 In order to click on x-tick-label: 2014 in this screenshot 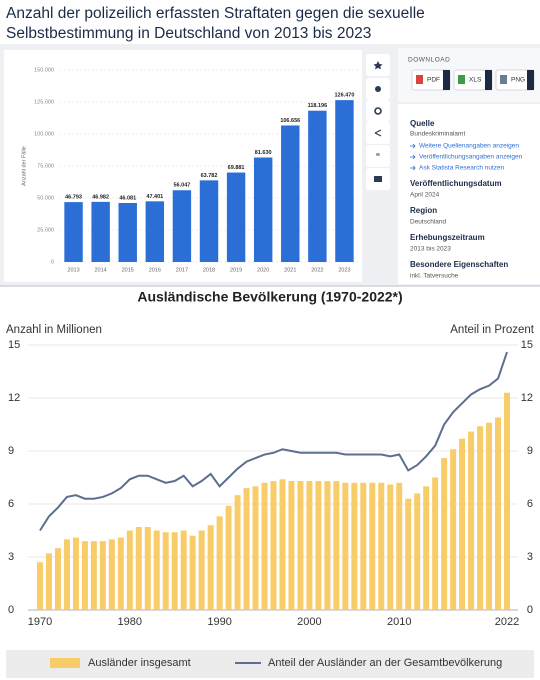, I will do `click(101, 270)`.